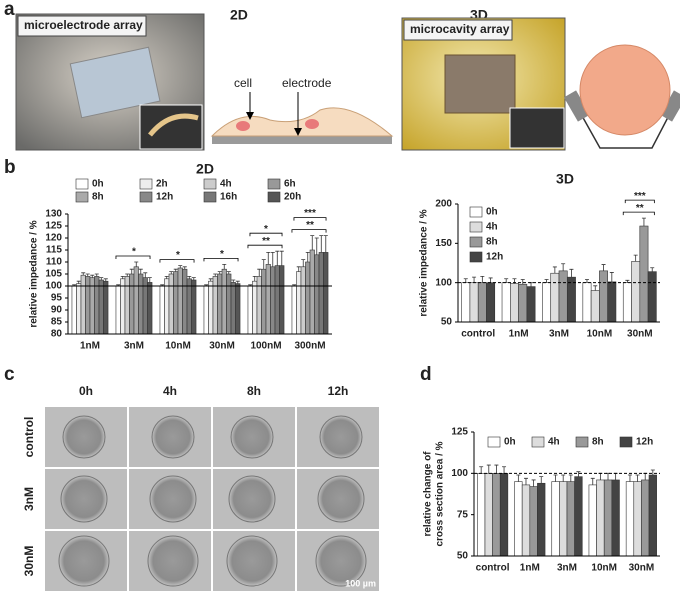 The height and width of the screenshot is (606, 680). What do you see at coordinates (292, 197) in the screenshot?
I see `legend-label: 20h` at bounding box center [292, 197].